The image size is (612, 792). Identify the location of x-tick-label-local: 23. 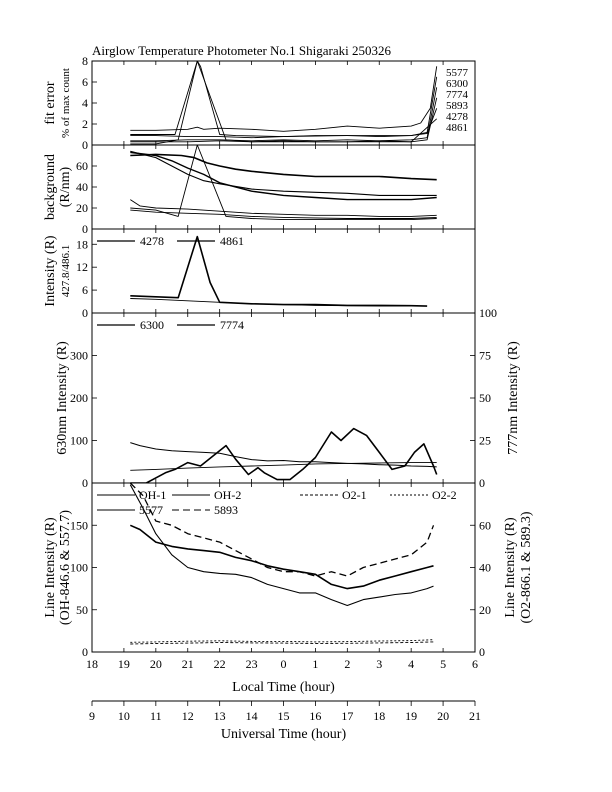
(252, 664).